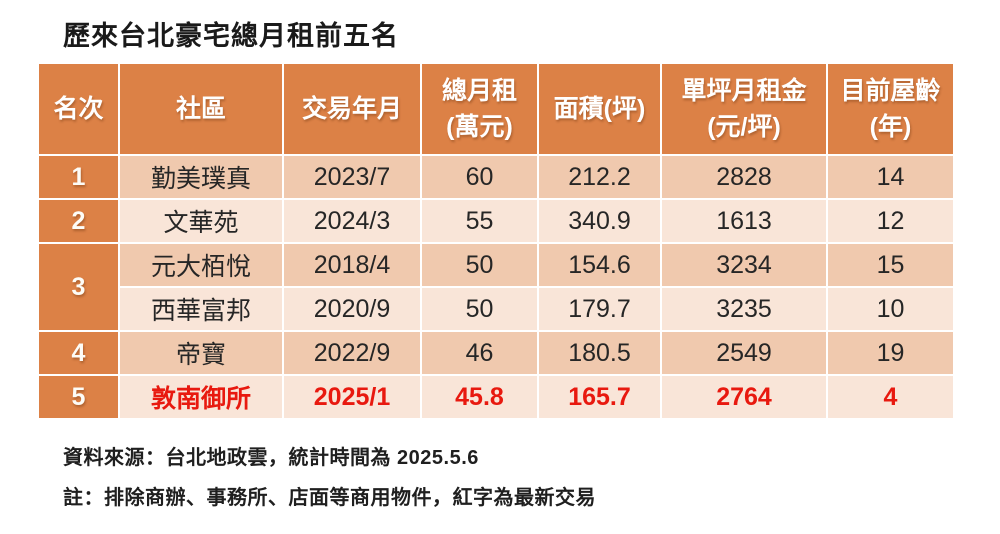  I want to click on rank-cell: 1, so click(78, 177).